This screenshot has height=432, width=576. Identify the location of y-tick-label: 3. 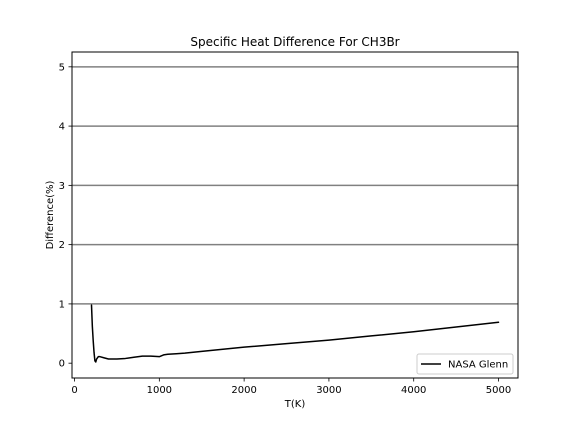
(62, 186).